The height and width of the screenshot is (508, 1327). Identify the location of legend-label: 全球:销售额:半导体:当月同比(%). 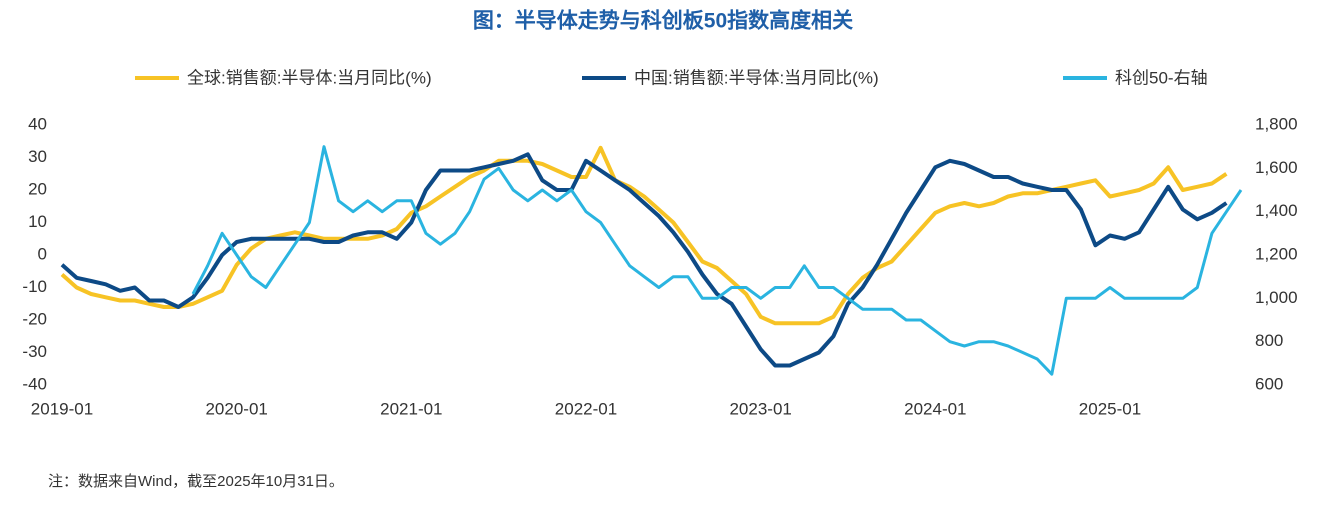
(309, 77).